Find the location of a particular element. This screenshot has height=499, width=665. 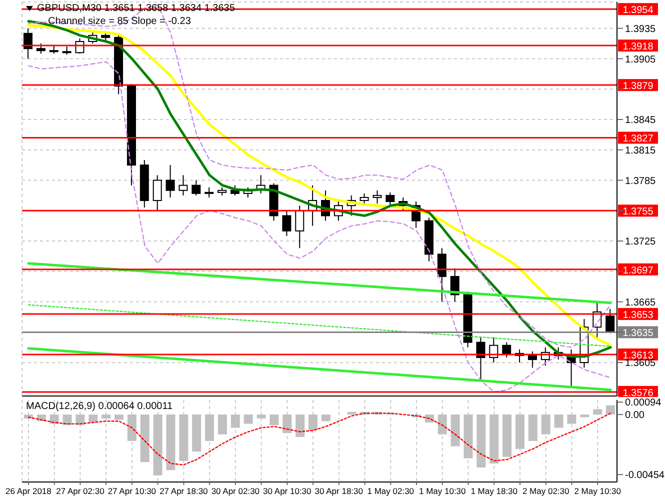

ref-line-label: 1.3954 is located at coordinates (638, 10).